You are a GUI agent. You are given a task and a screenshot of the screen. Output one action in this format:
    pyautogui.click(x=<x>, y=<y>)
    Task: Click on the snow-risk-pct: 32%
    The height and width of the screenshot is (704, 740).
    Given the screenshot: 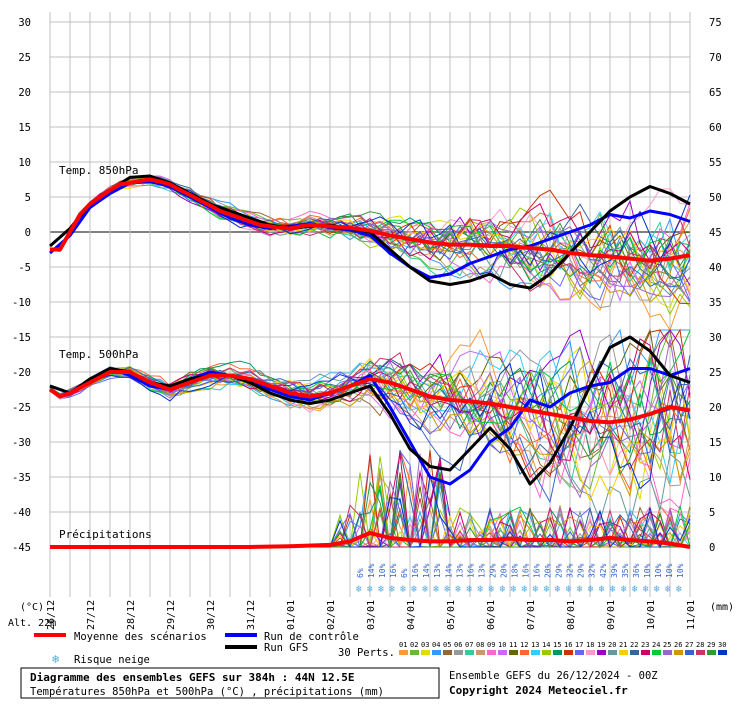 What is the action you would take?
    pyautogui.click(x=570, y=570)
    